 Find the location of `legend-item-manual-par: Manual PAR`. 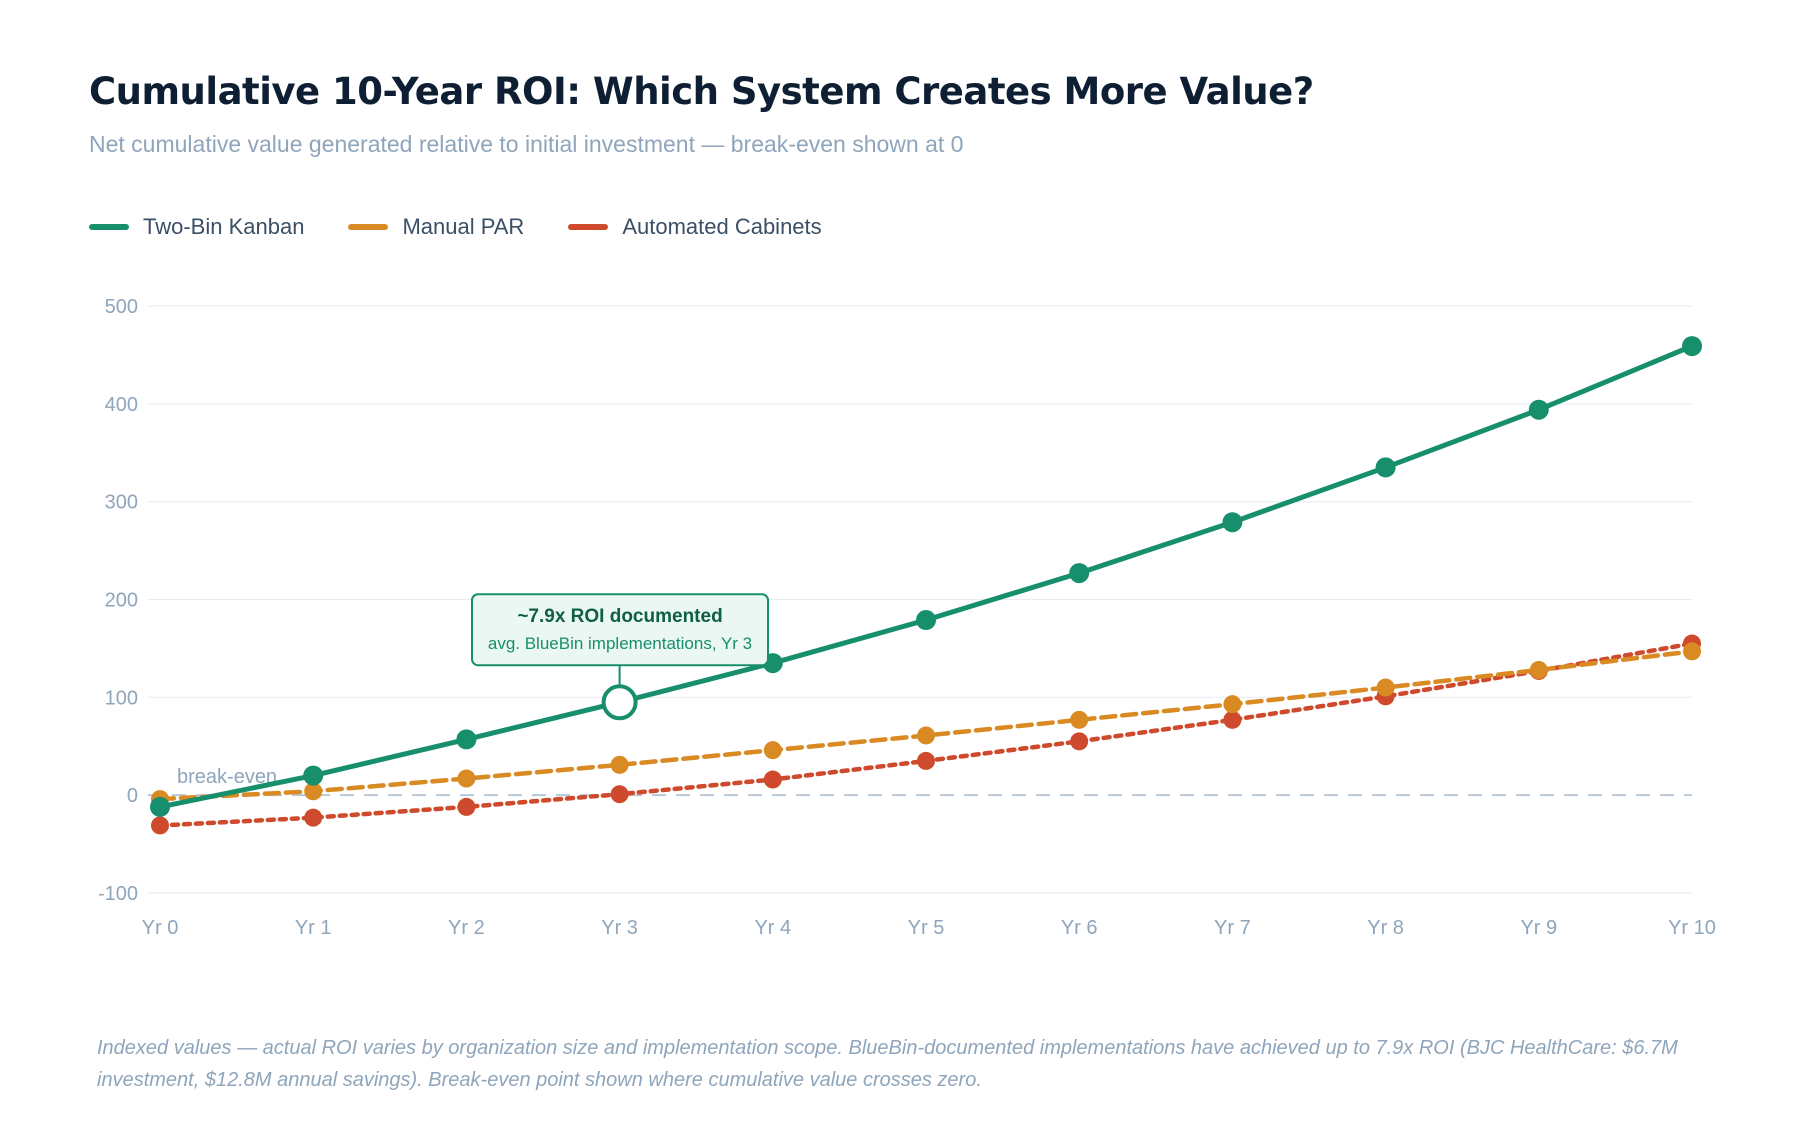

legend-item-manual-par: Manual PAR is located at coordinates (436, 227).